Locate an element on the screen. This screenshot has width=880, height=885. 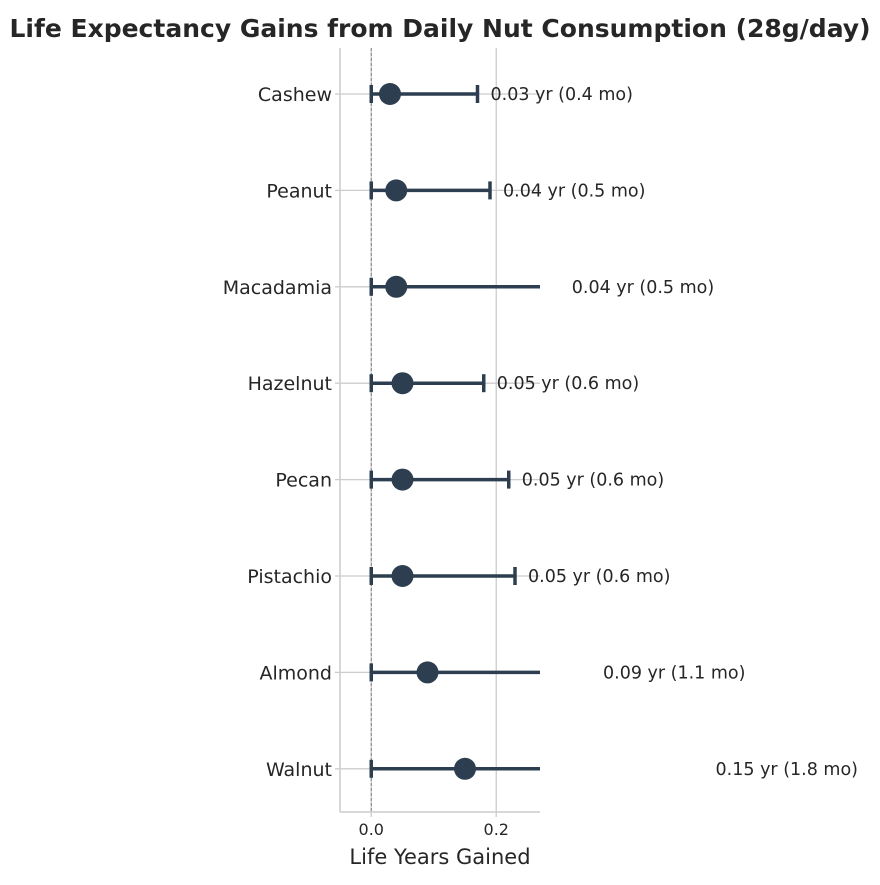
y-tick-label: Cashew is located at coordinates (295, 95).